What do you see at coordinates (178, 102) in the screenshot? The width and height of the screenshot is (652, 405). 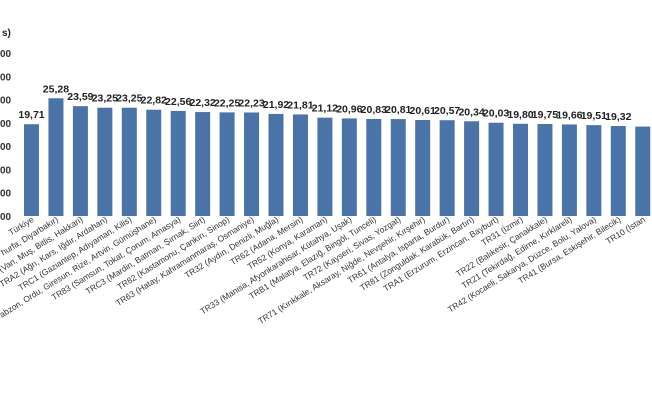 I see `value-label: 22,56` at bounding box center [178, 102].